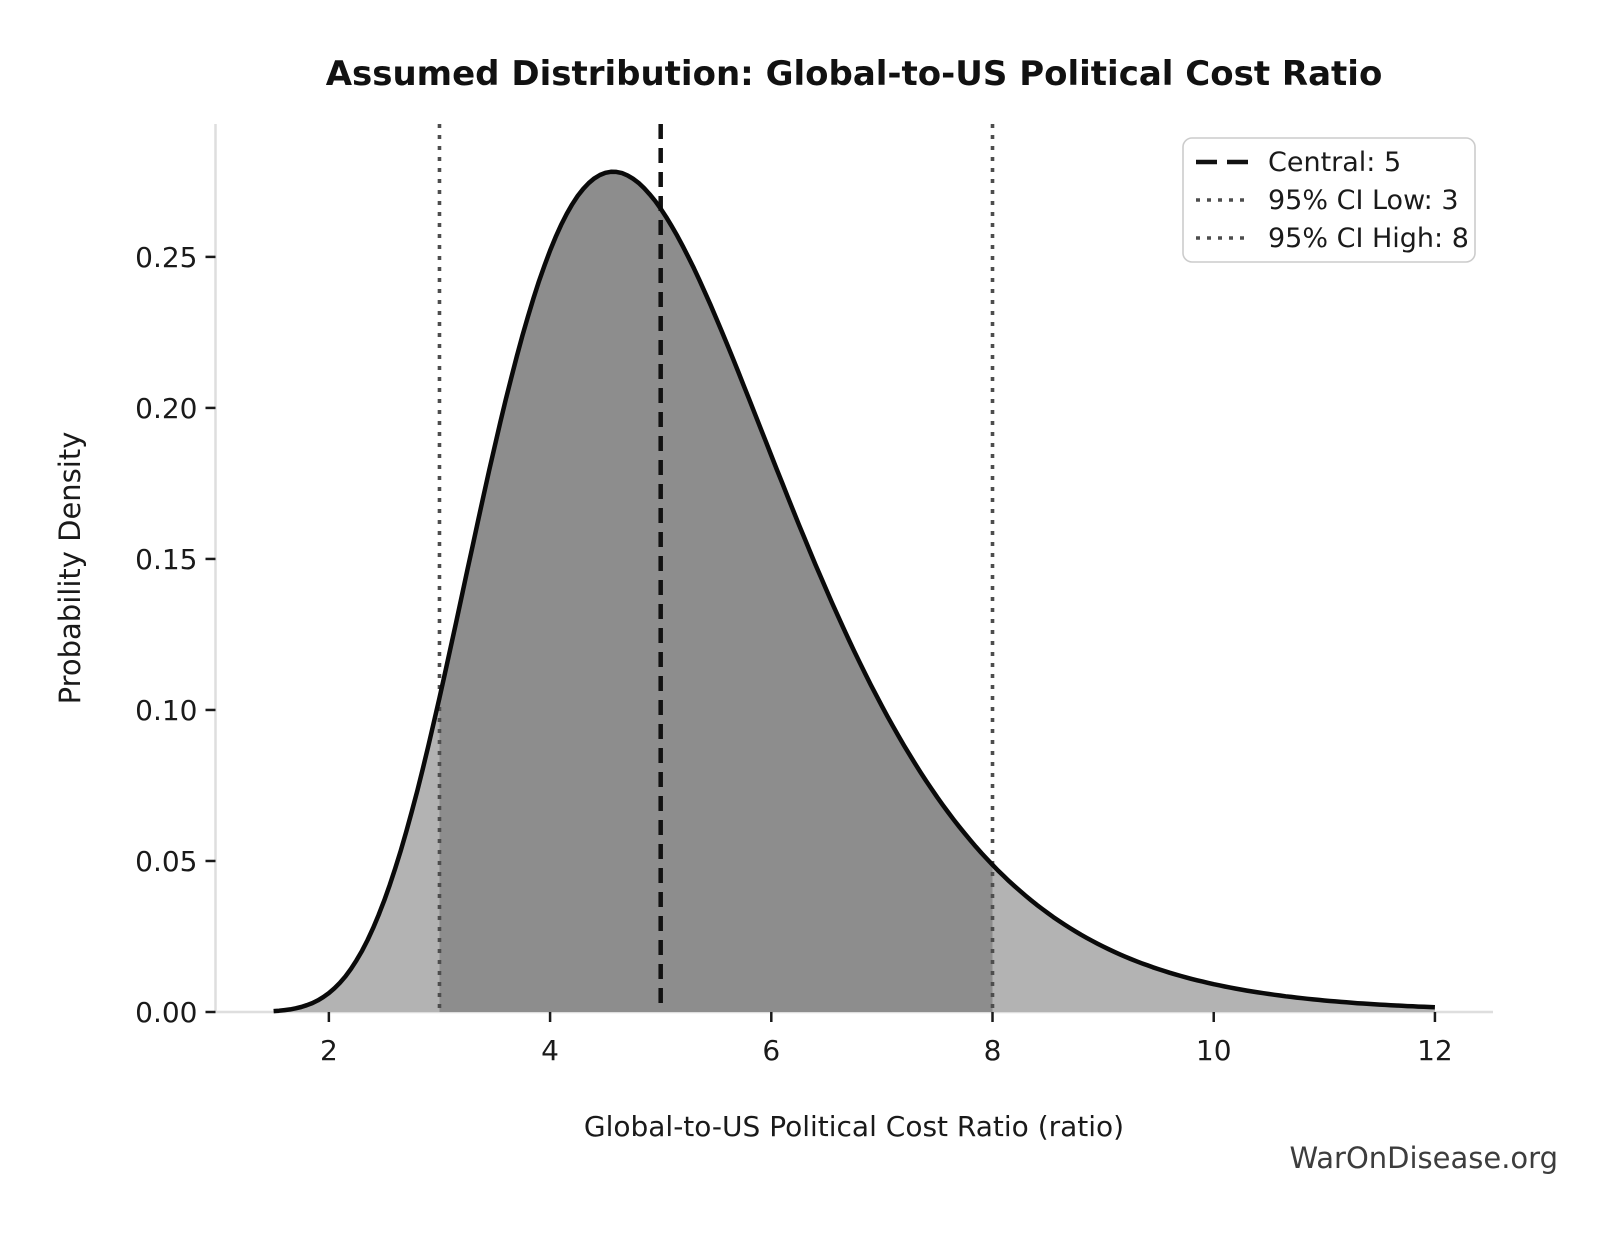 This screenshot has height=1234, width=1614. I want to click on x-tick-label: 8, so click(993, 1050).